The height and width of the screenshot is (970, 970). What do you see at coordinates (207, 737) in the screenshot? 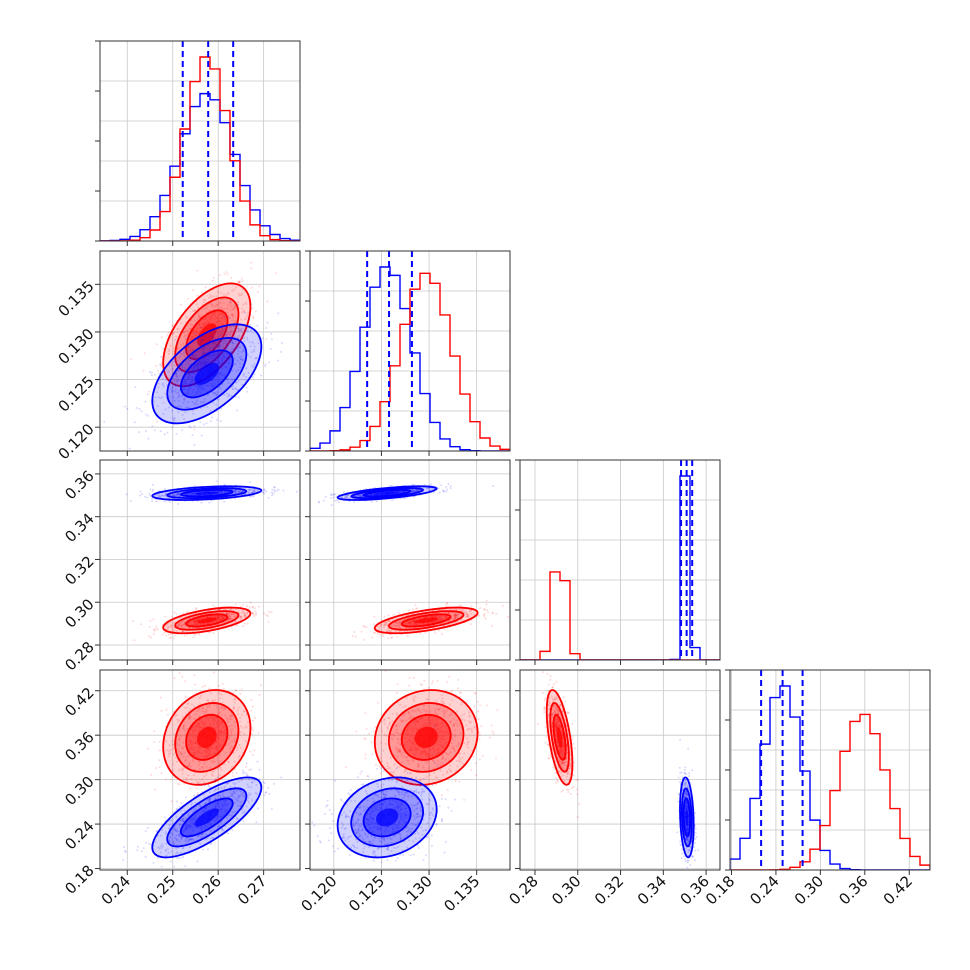
I see `red-contour` at bounding box center [207, 737].